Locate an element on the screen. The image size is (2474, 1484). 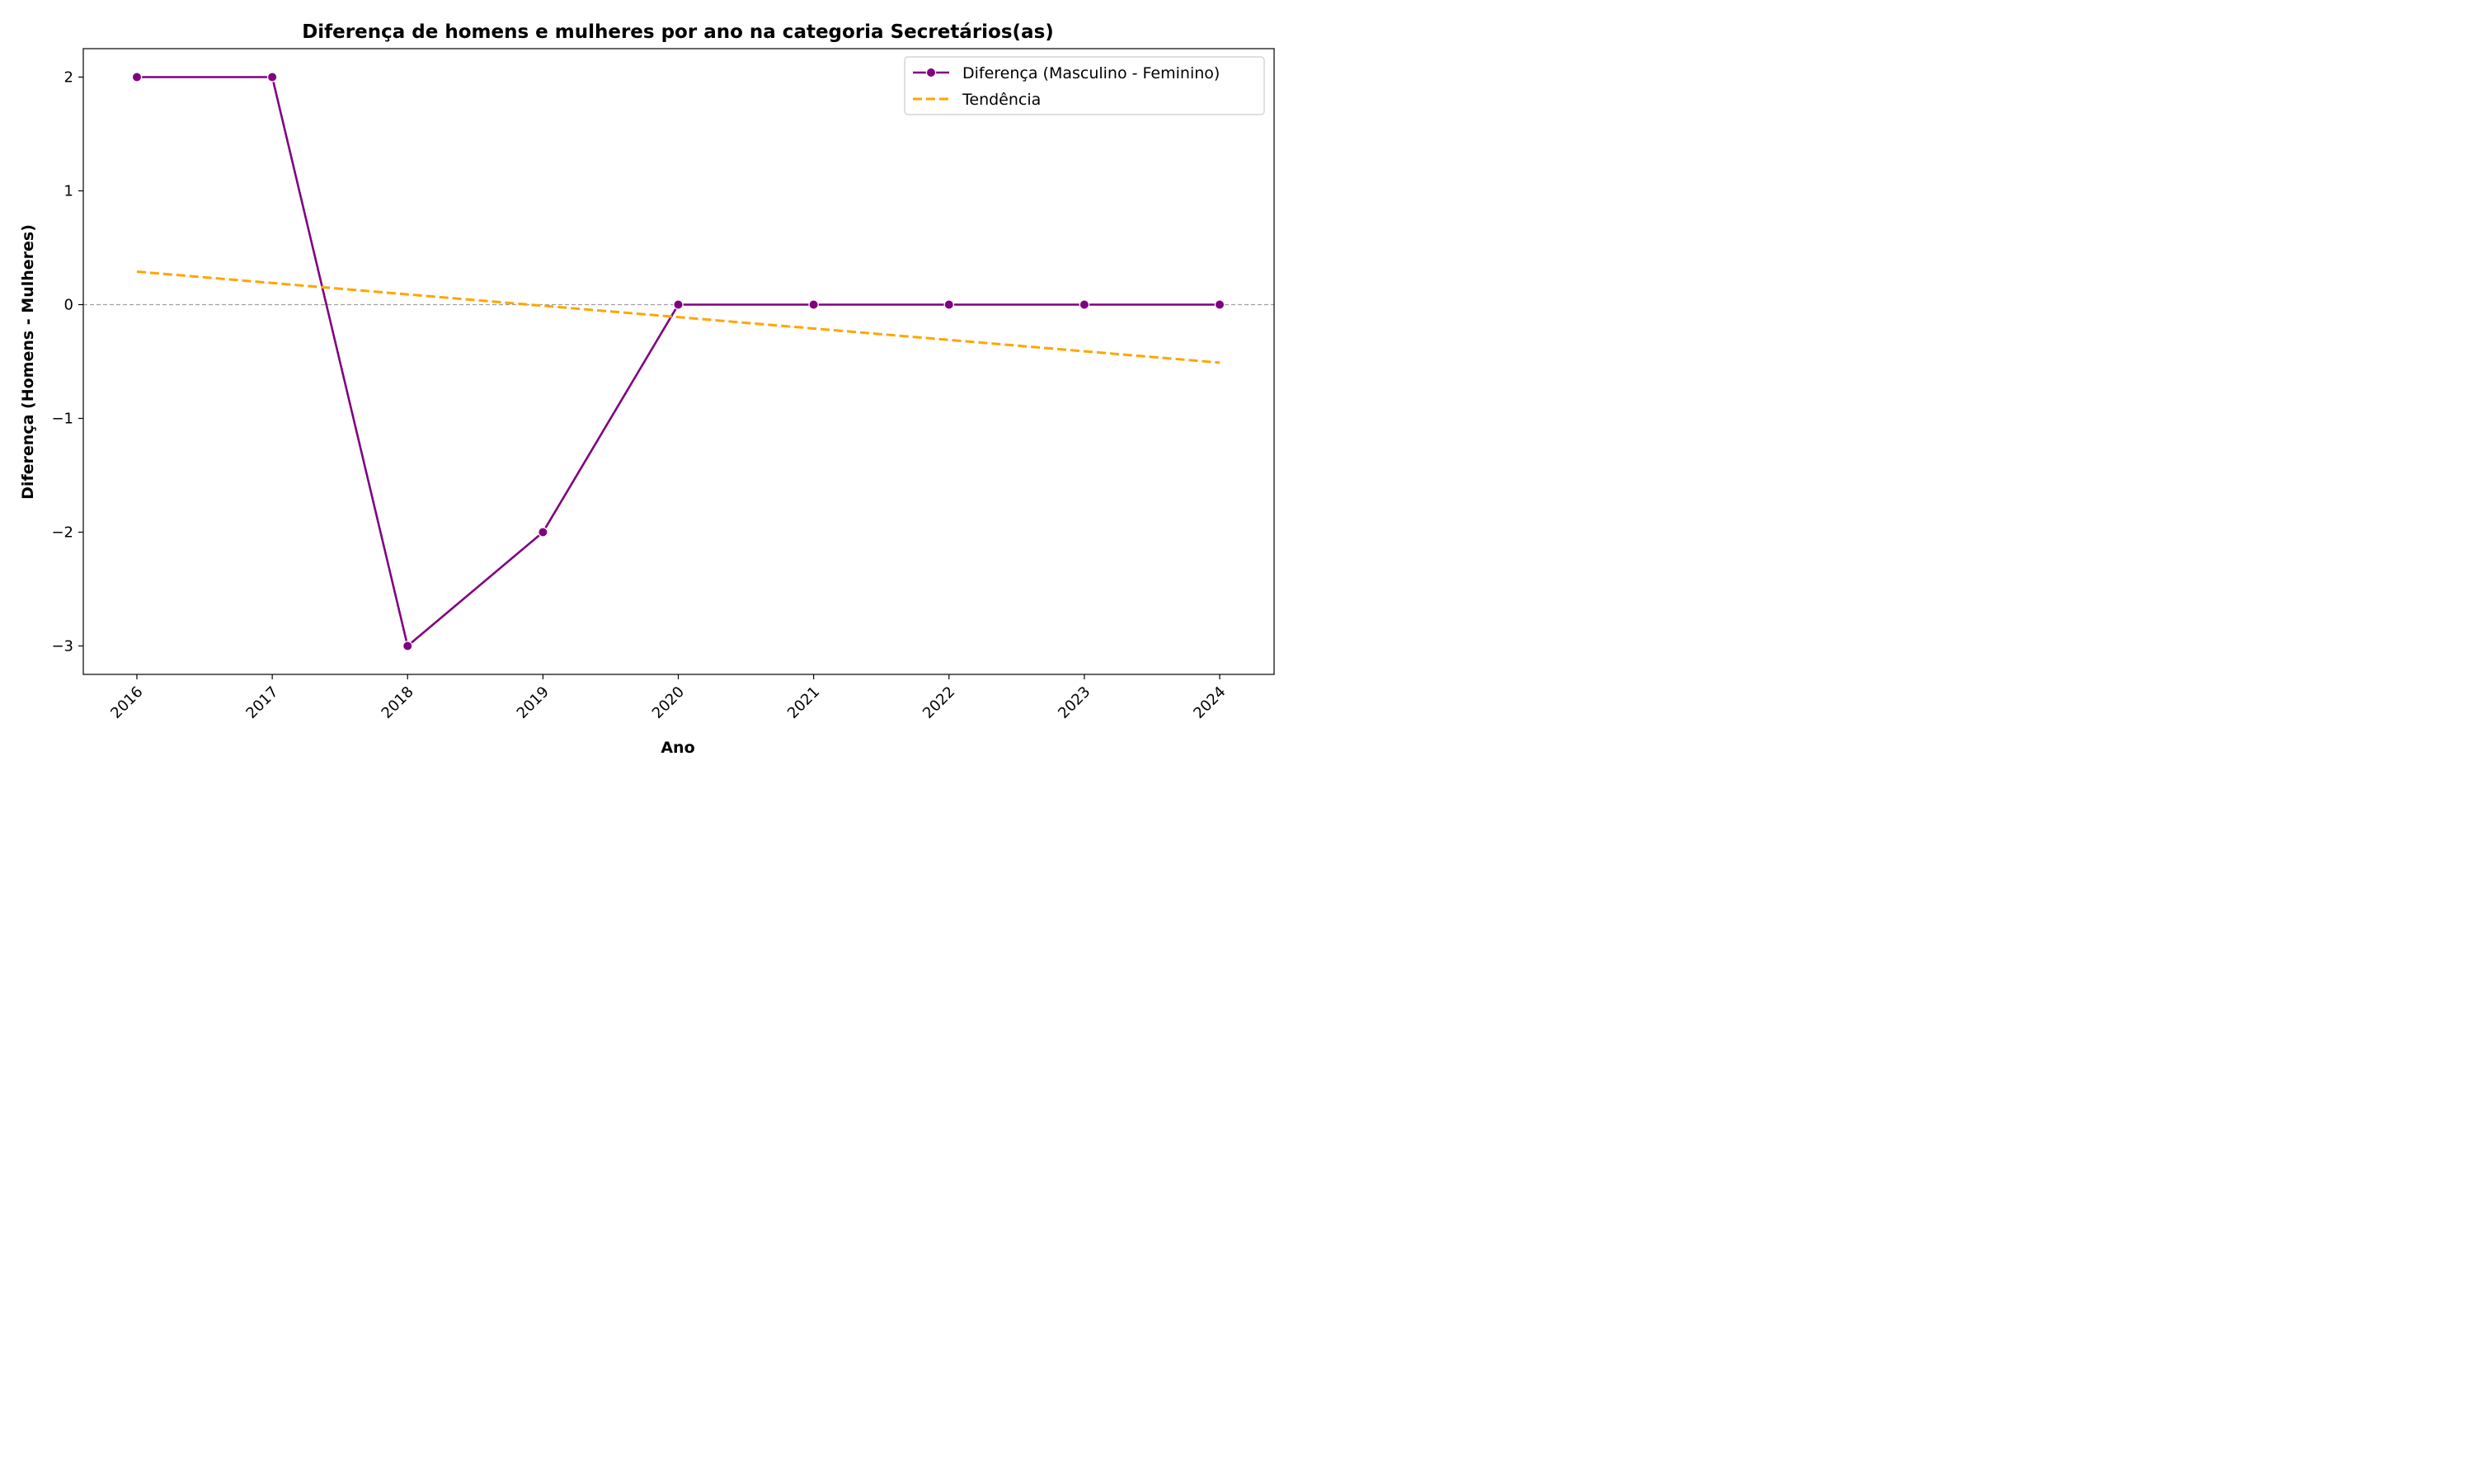
y-tick-label: −1 is located at coordinates (62, 419).